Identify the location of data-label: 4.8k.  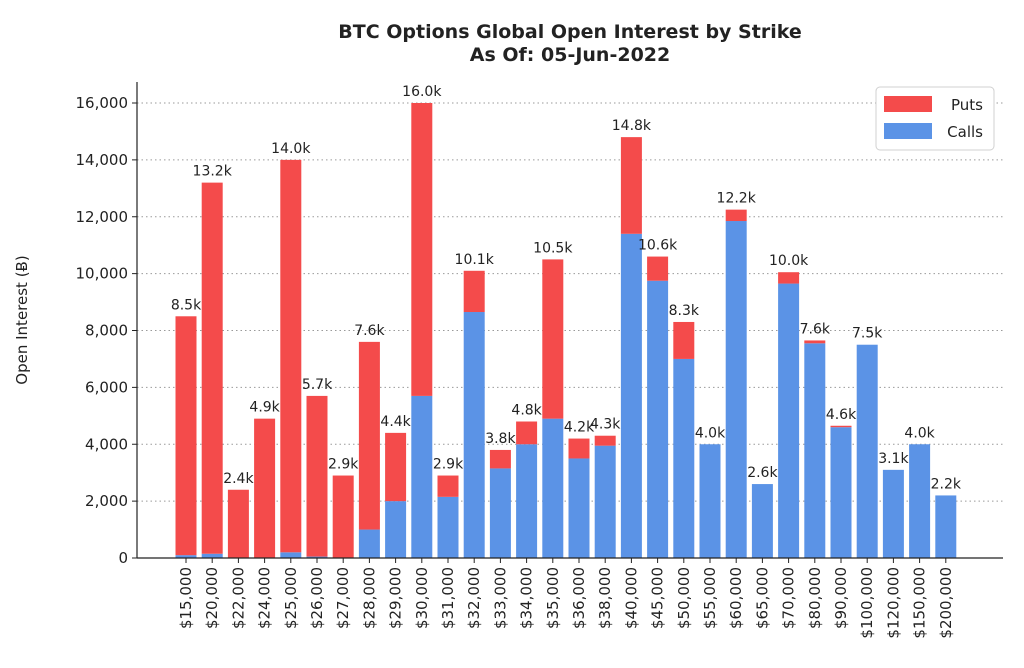
(526, 411).